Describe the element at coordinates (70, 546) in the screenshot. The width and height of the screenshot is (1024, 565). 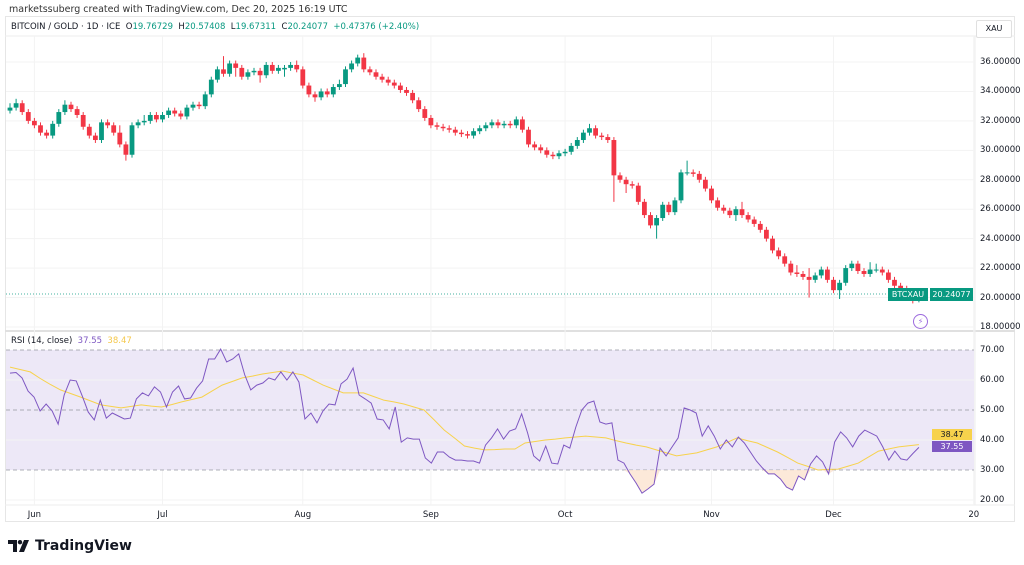
I see `tradingview-logo: TradingView` at that location.